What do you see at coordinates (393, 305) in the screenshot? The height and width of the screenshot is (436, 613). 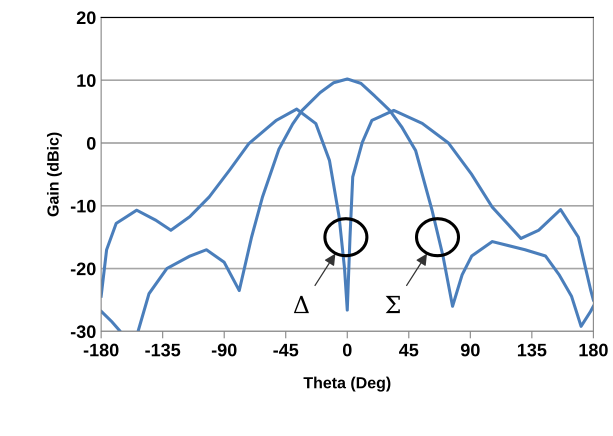 I see `annotation: Σ` at bounding box center [393, 305].